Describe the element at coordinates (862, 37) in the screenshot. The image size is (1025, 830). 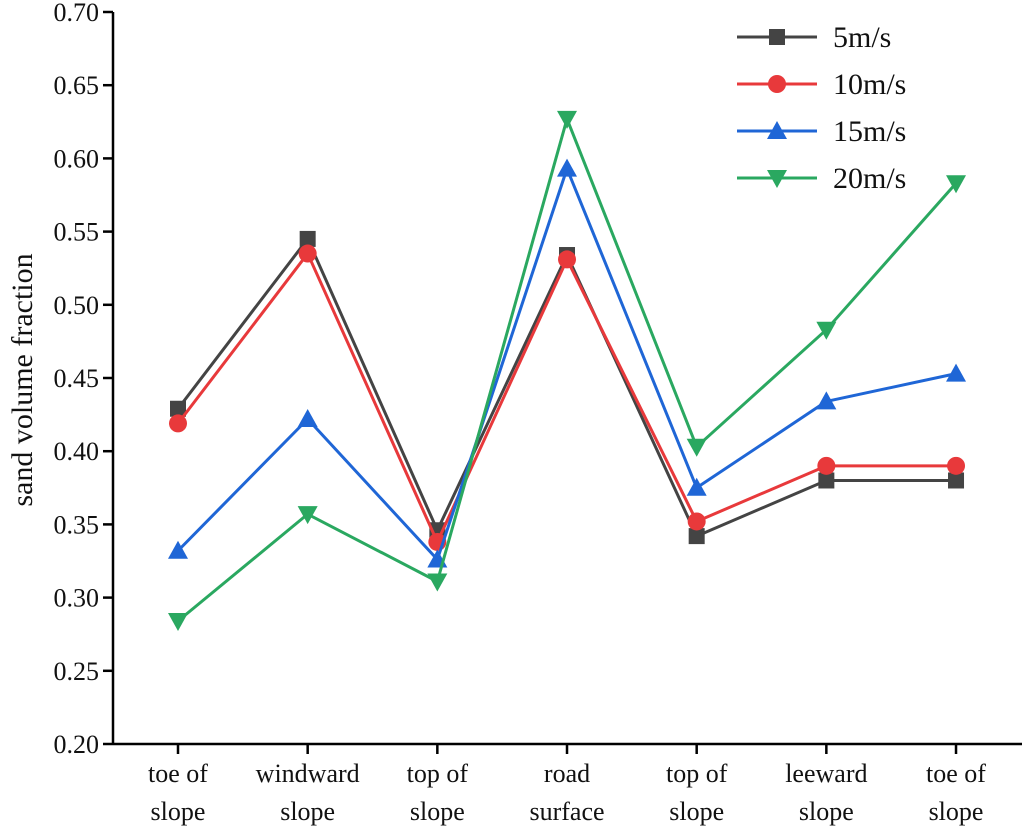
I see `legend-label: 5m/s` at that location.